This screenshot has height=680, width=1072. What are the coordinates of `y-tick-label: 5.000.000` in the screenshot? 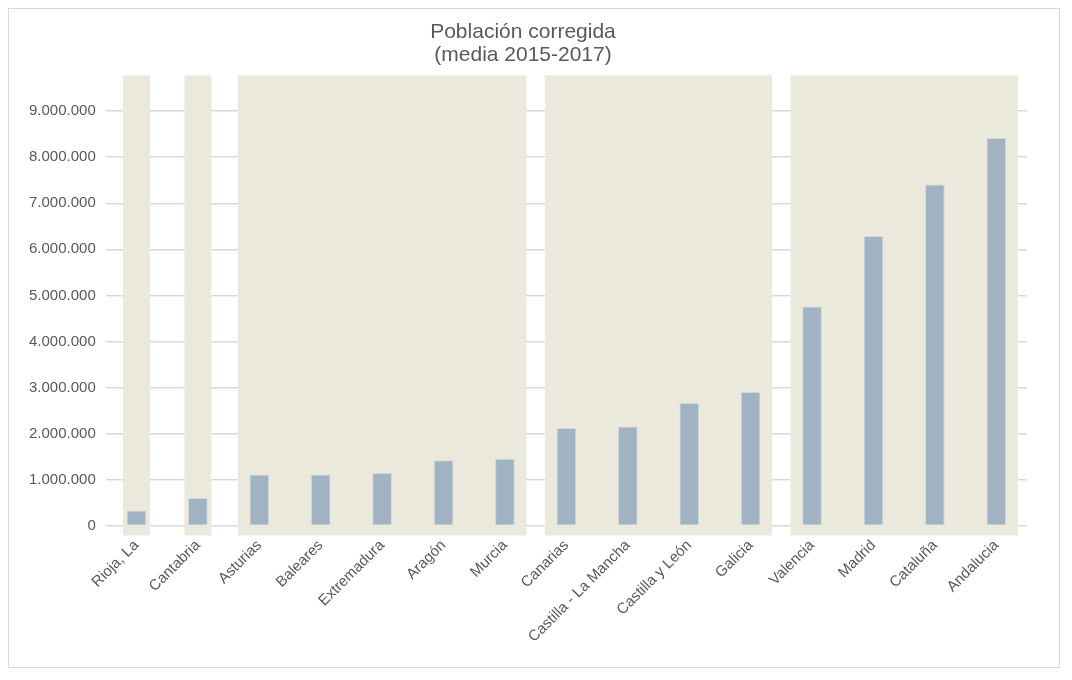 It's located at (62, 294).